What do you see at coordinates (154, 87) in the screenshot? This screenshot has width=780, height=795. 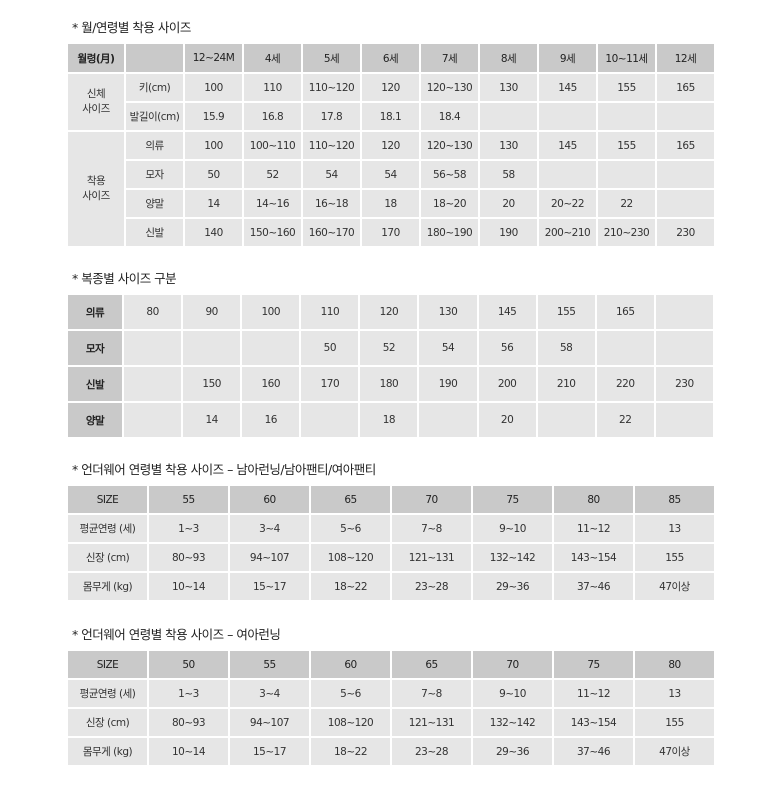 I see `row-label: 키(cm)` at bounding box center [154, 87].